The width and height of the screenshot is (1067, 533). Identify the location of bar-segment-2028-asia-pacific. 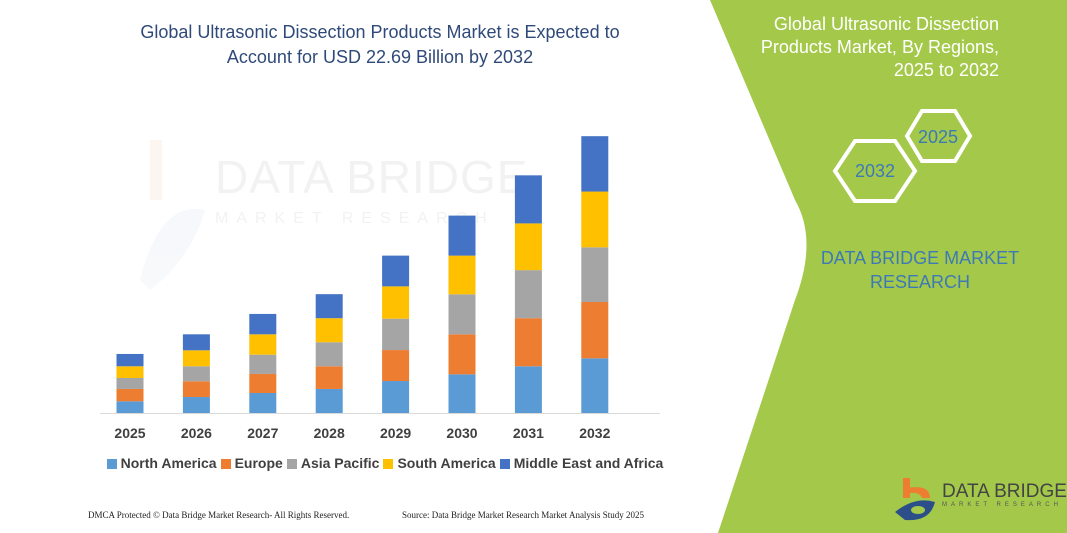
(329, 354).